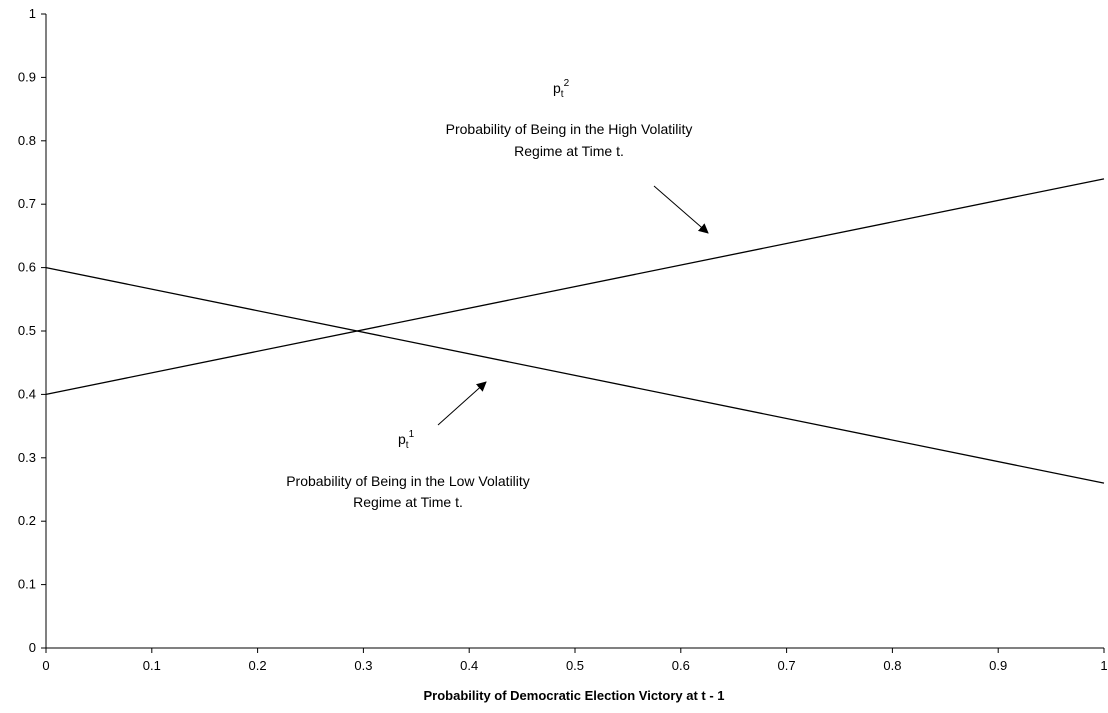 This screenshot has width=1108, height=713. I want to click on x-axis-ticks: 0 0.1 0.2 0.3 0.4 0.5 0.6 0.7 0.8 0.9 1, so click(575, 660).